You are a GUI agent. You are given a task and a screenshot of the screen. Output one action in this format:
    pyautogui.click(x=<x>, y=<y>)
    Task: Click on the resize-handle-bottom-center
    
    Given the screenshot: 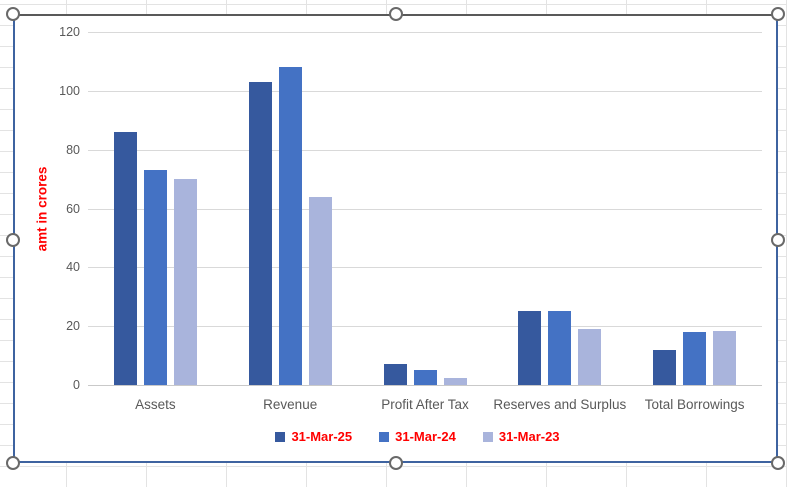 What is the action you would take?
    pyautogui.click(x=396, y=463)
    